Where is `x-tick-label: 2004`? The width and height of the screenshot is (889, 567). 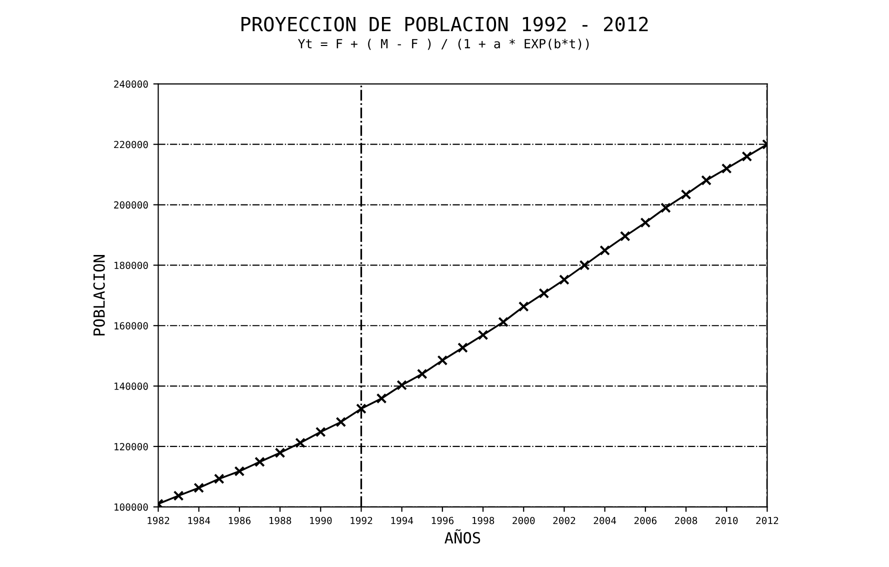
x-tick-label: 2004 is located at coordinates (605, 520).